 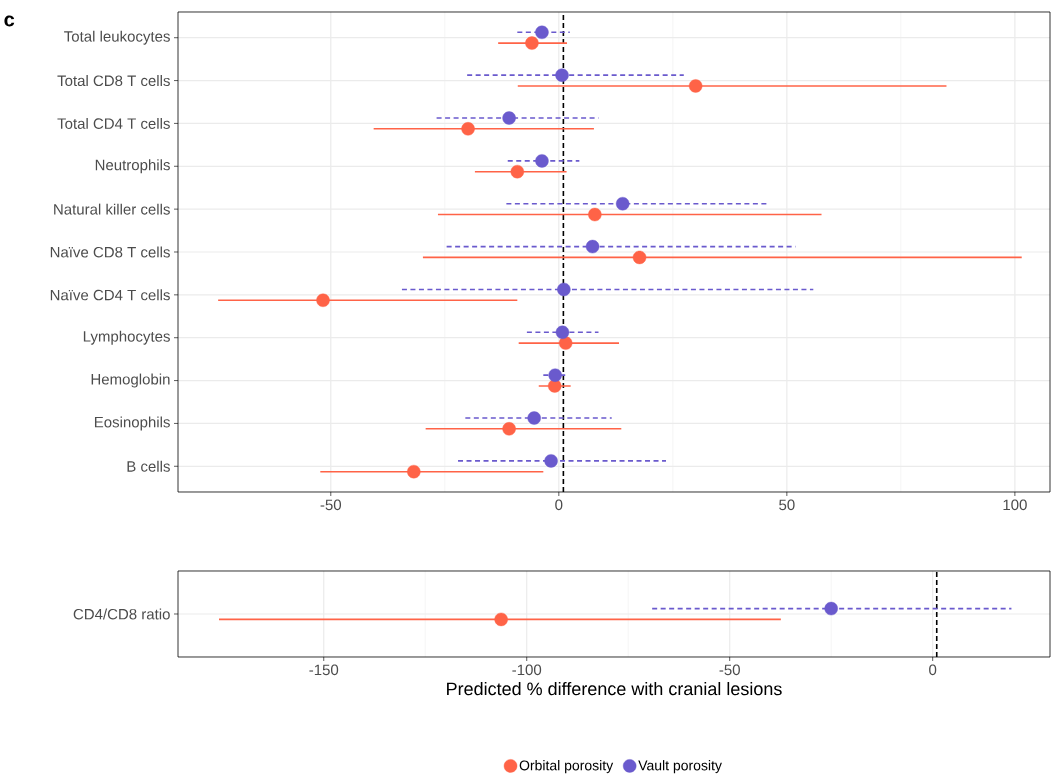 I want to click on y-tick-label: B cells, so click(x=148, y=466).